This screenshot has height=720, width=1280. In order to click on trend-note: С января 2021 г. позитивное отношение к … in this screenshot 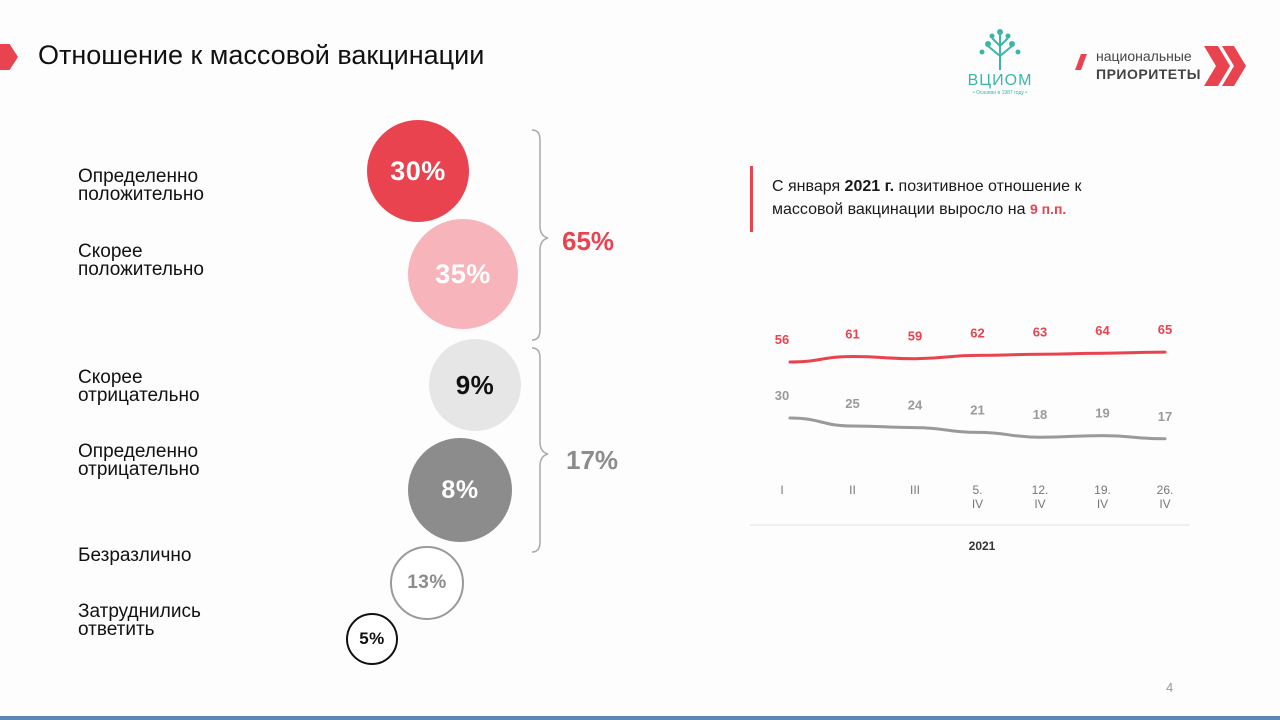, I will do `click(927, 198)`.